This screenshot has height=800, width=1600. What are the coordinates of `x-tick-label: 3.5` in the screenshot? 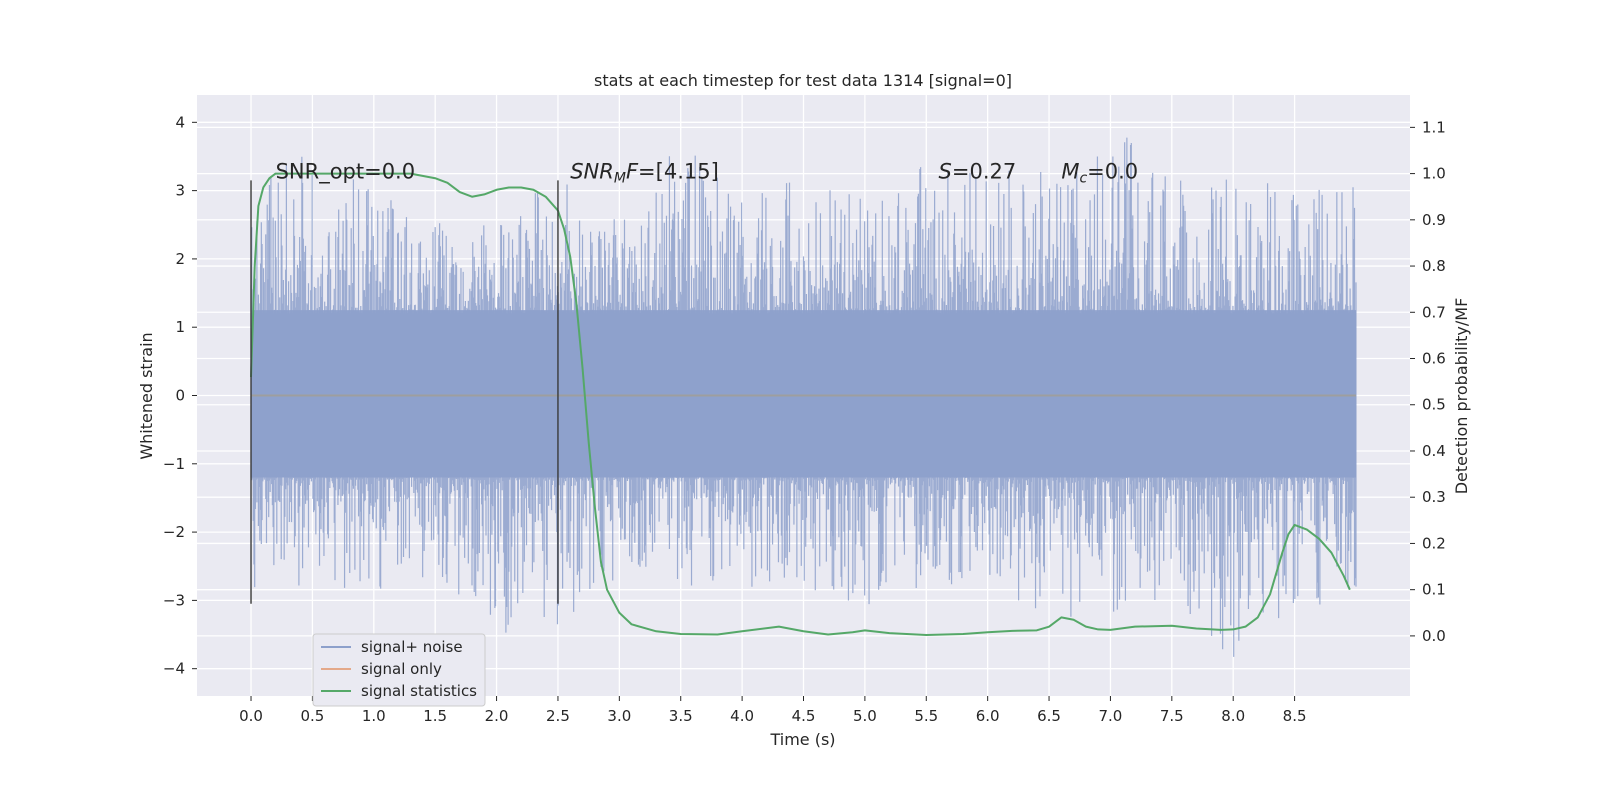 It's located at (681, 716).